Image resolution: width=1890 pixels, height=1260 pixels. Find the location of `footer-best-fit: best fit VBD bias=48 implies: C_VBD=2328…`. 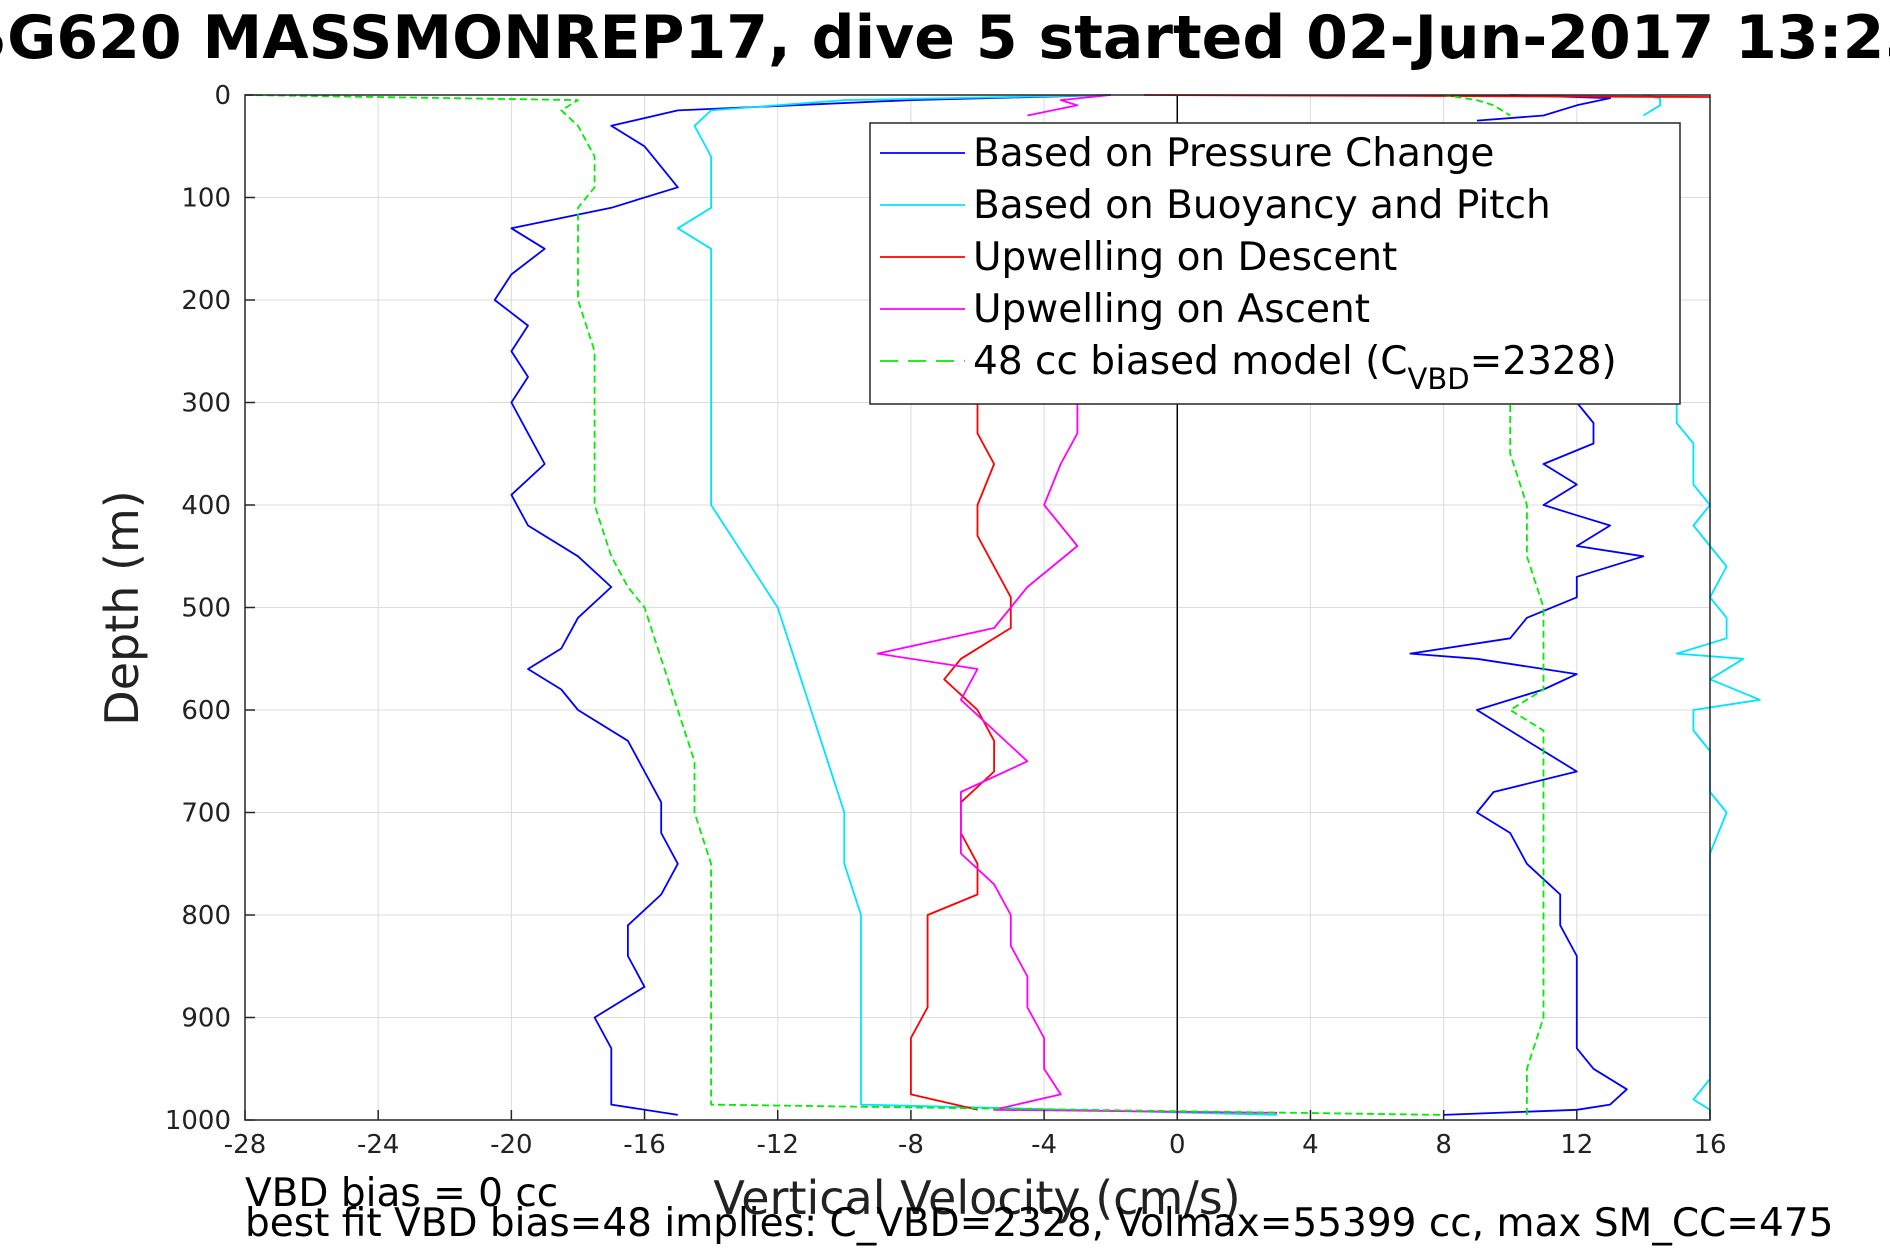

footer-best-fit: best fit VBD bias=48 implies: C_VBD=2328… is located at coordinates (1039, 1223).